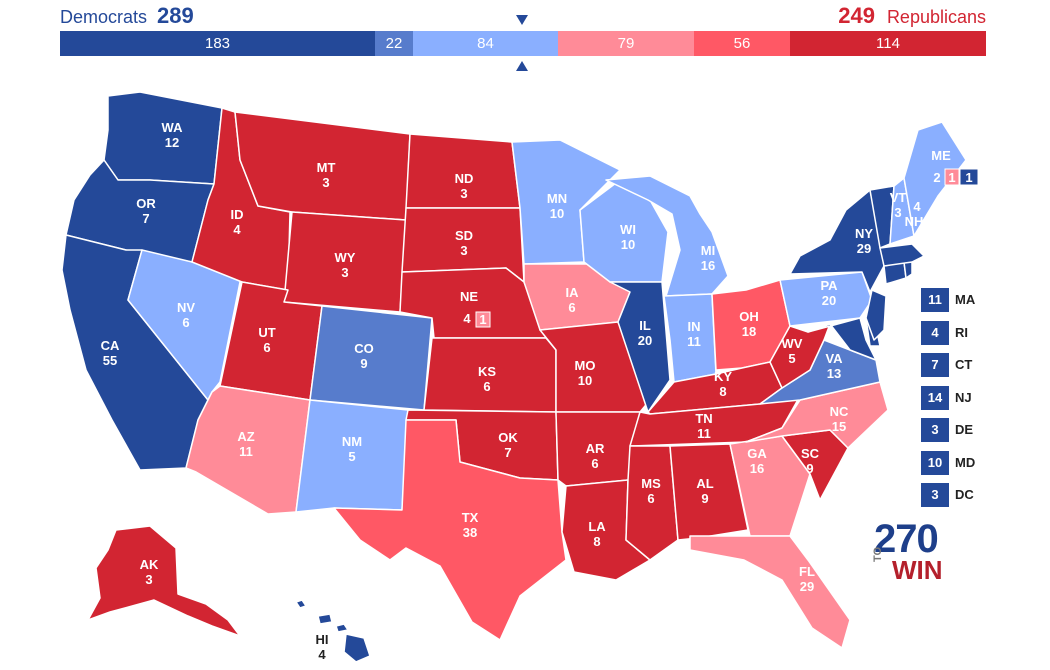  I want to click on ev-OK: 7, so click(507, 452).